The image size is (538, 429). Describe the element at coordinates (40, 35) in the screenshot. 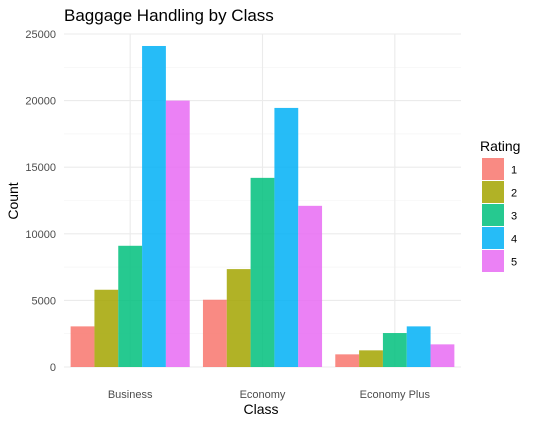

I see `y-tick-label: 25000` at that location.